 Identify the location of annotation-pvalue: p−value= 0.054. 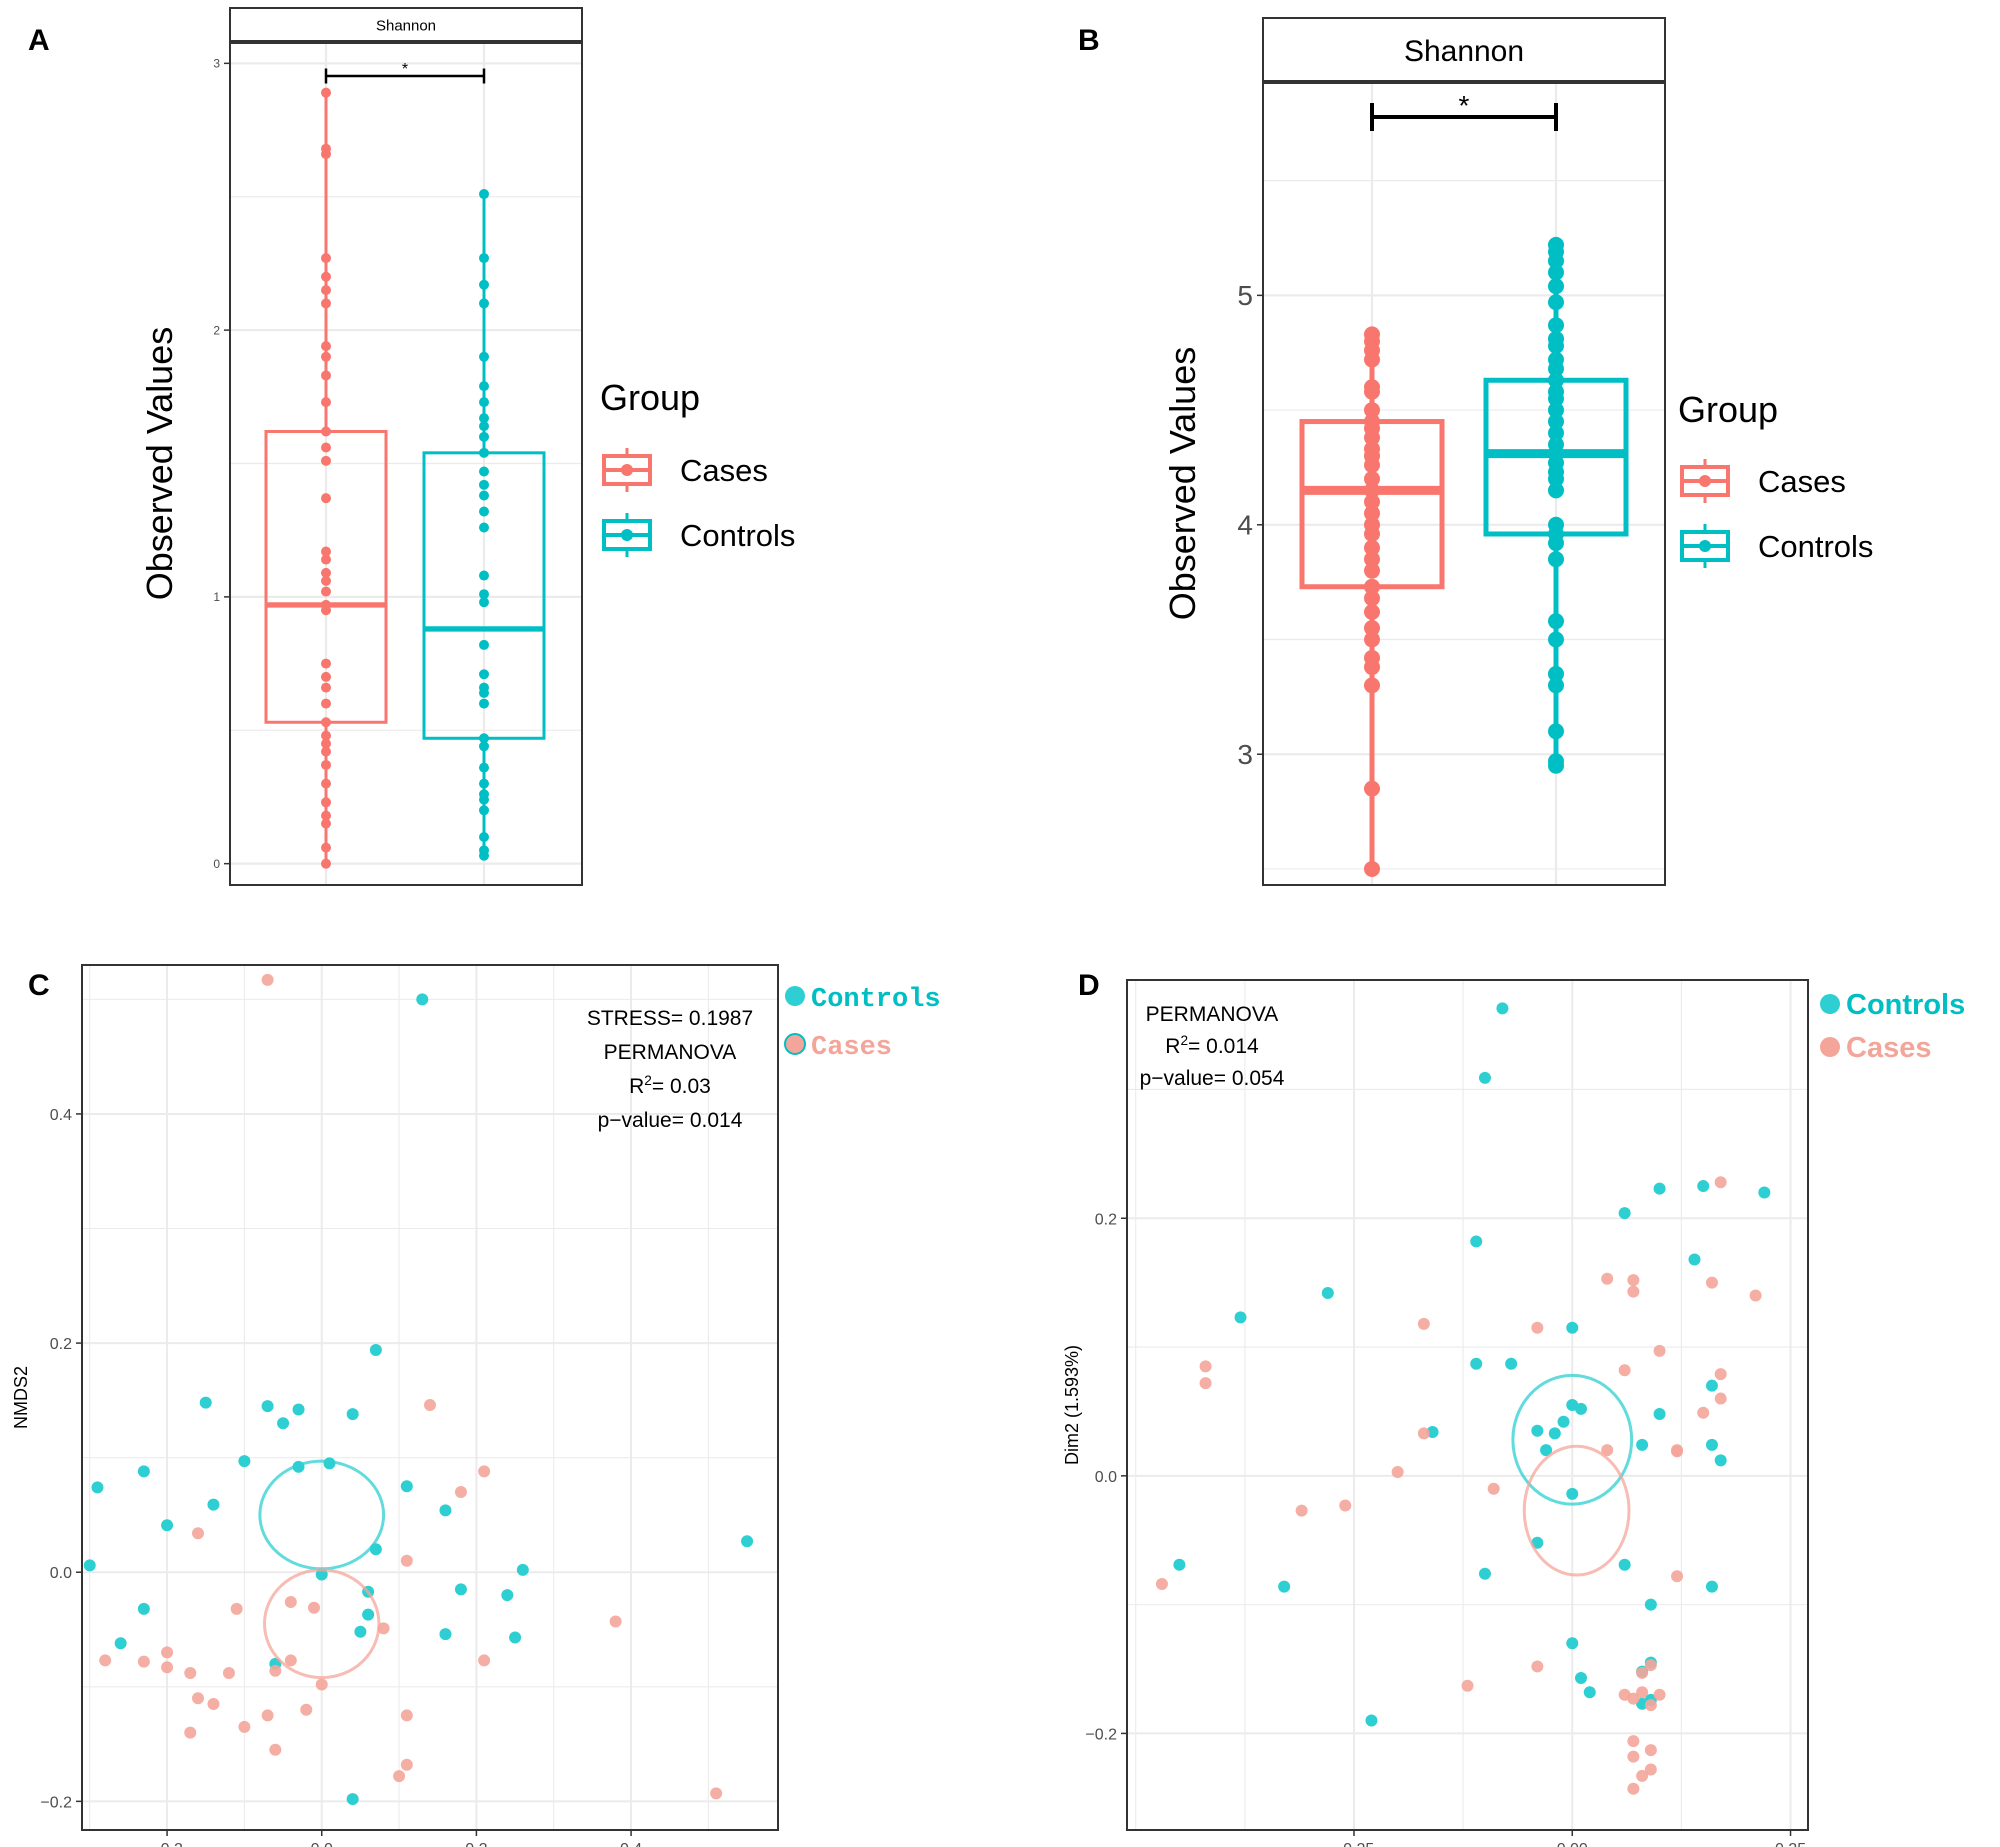
(1212, 1078).